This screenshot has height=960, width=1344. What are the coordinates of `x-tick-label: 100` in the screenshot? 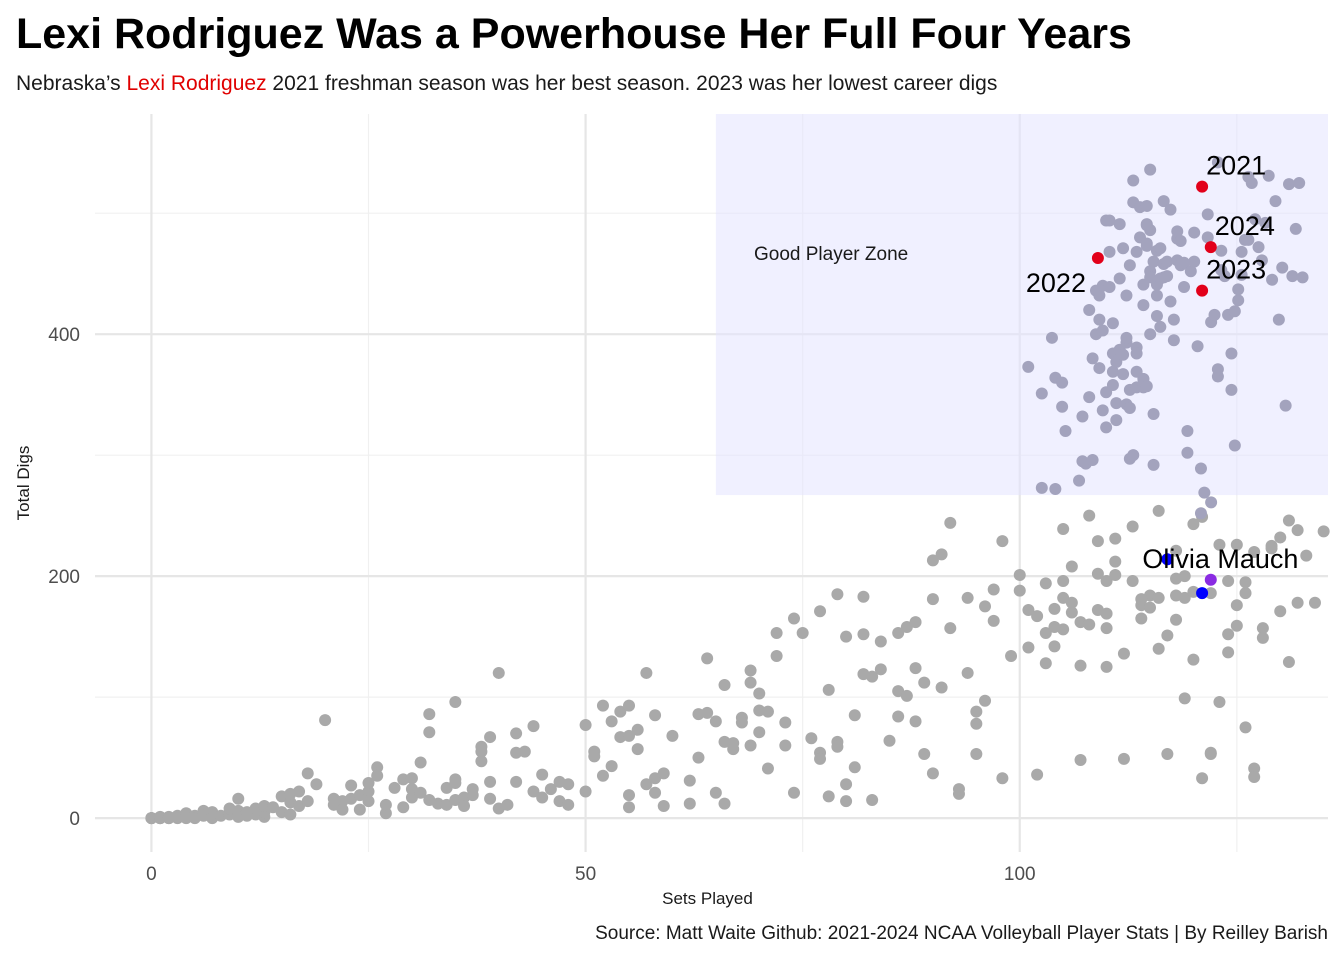 It's located at (1020, 874).